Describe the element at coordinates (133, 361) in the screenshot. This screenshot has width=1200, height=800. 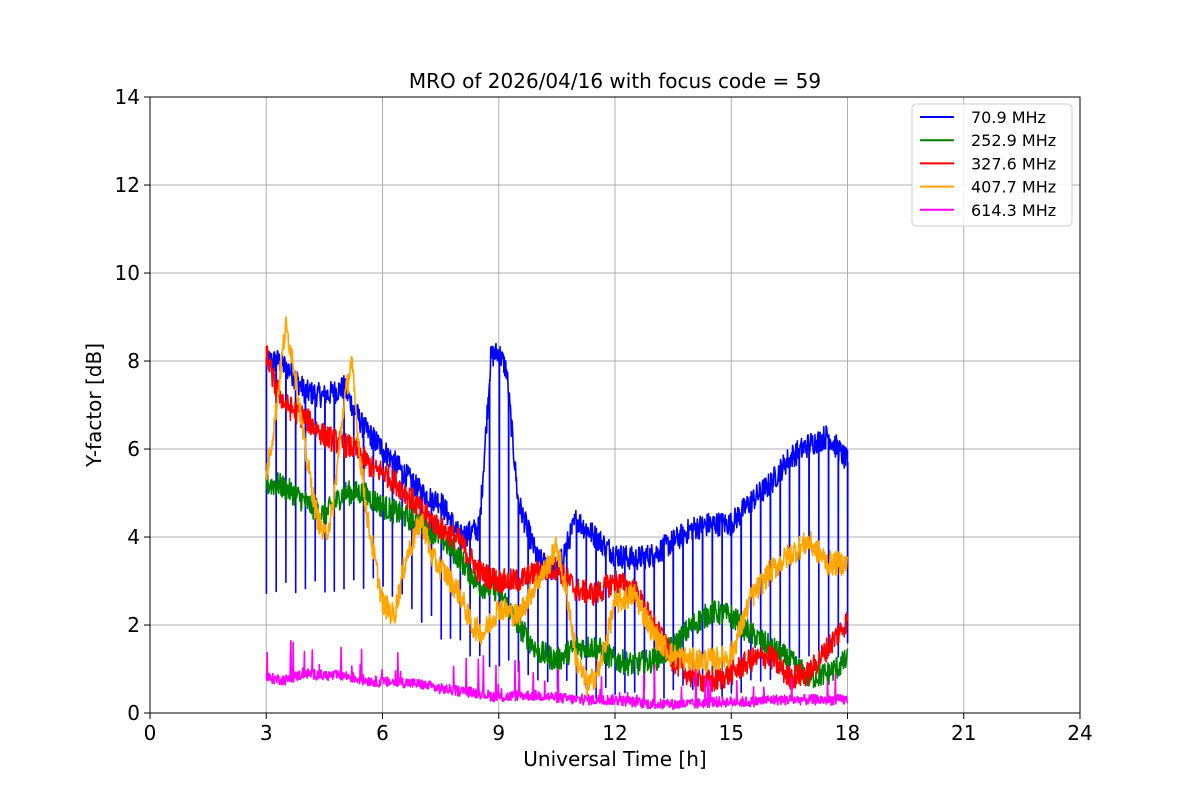
I see `y-tick-label: 8` at that location.